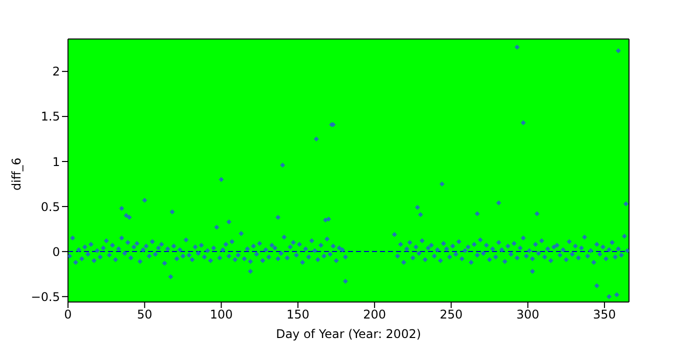 This screenshot has height=350, width=700. Describe the element at coordinates (604, 315) in the screenshot. I see `x-tick-label: 350` at that location.